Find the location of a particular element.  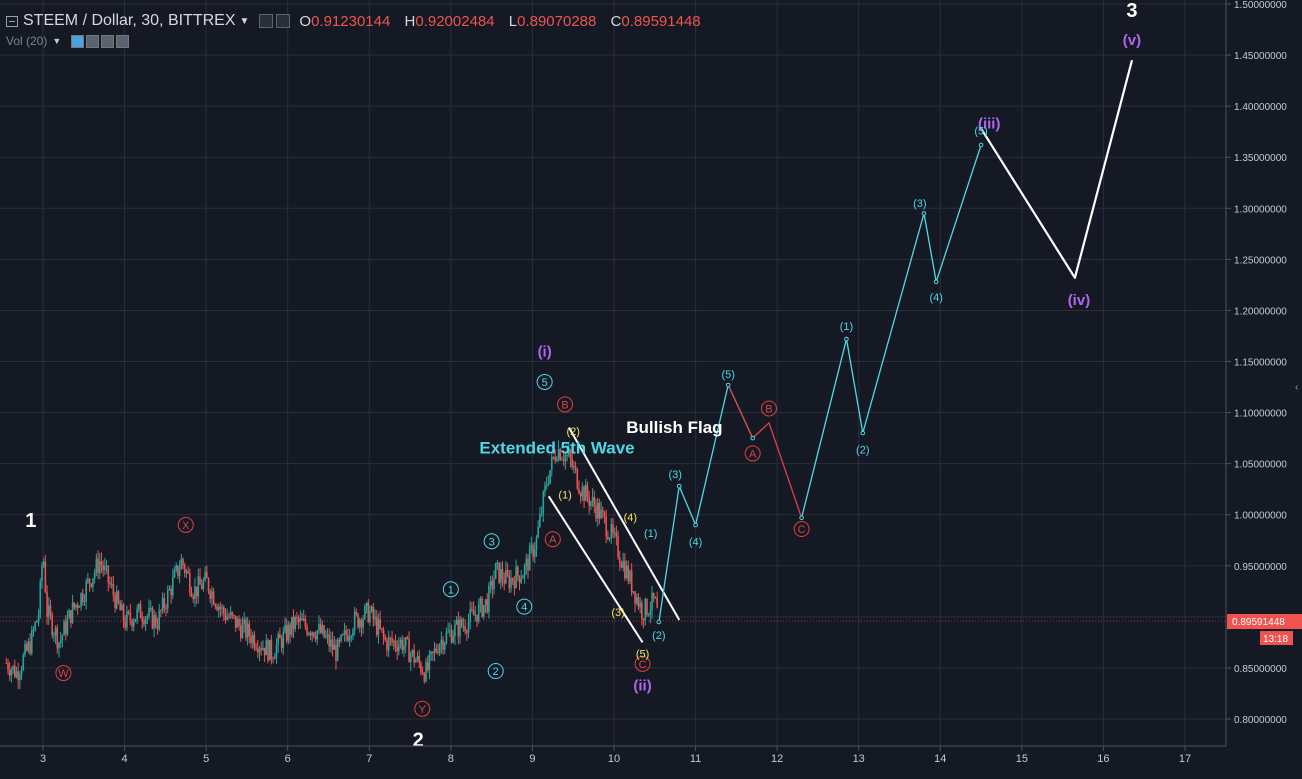

wave-label-primary: 1 is located at coordinates (30, 521).